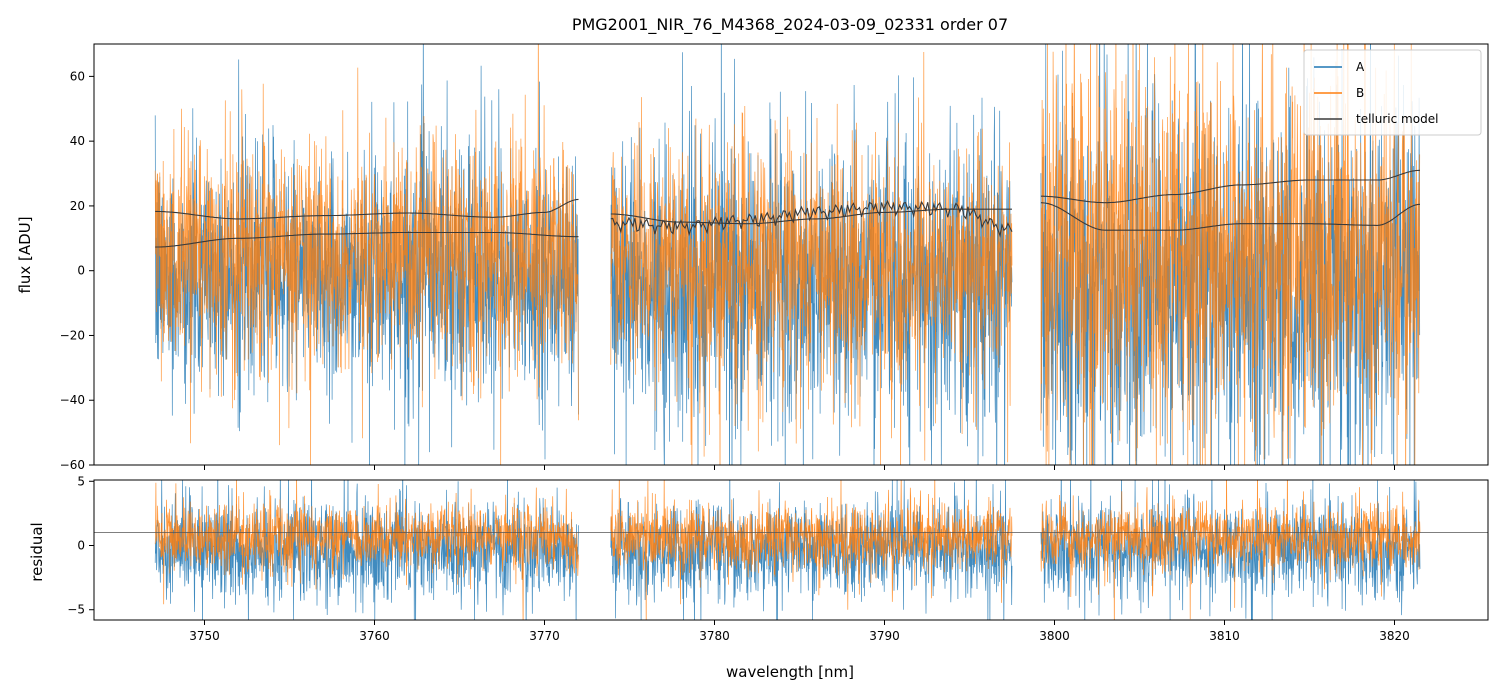 Image resolution: width=1502 pixels, height=696 pixels. I want to click on residual-xtick-label: 3810, so click(1224, 636).